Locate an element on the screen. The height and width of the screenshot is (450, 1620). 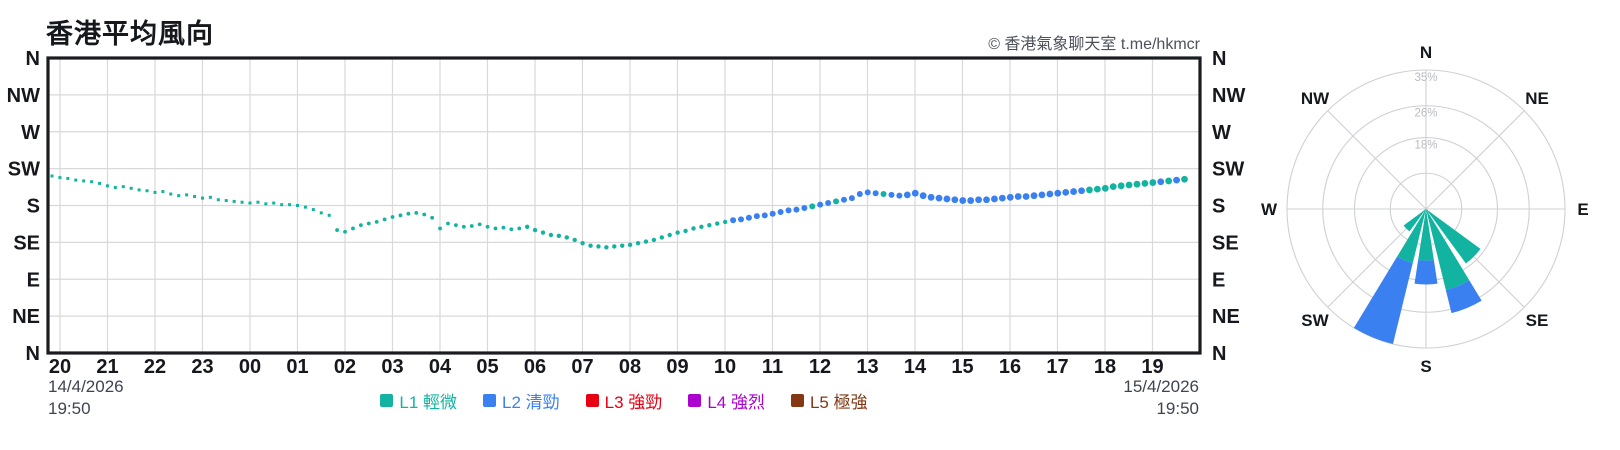
page-title: 香港平均風向 is located at coordinates (130, 34).